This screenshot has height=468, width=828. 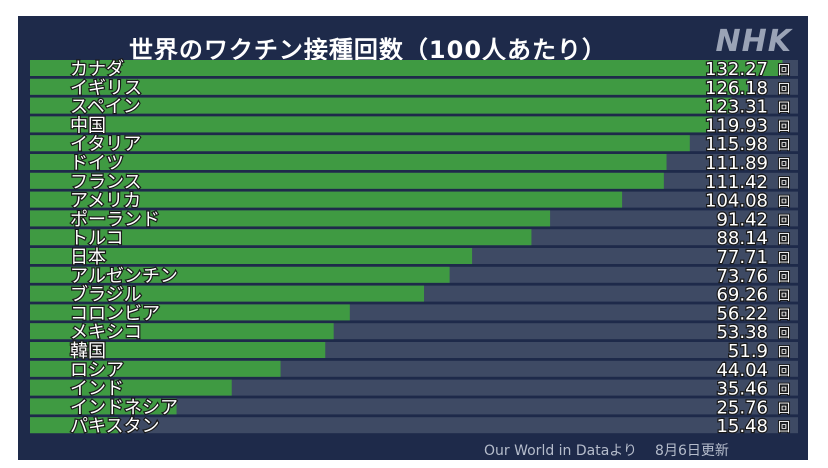 What do you see at coordinates (742, 257) in the screenshot?
I see `value-label: 77.71` at bounding box center [742, 257].